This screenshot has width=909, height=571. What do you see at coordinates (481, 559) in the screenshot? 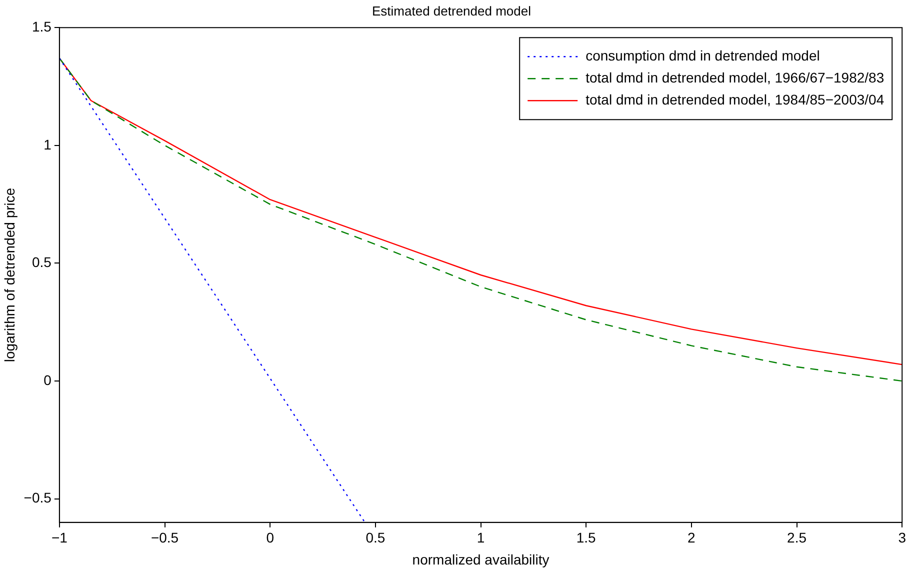
I see `x-axis-title: normalized availability` at bounding box center [481, 559].